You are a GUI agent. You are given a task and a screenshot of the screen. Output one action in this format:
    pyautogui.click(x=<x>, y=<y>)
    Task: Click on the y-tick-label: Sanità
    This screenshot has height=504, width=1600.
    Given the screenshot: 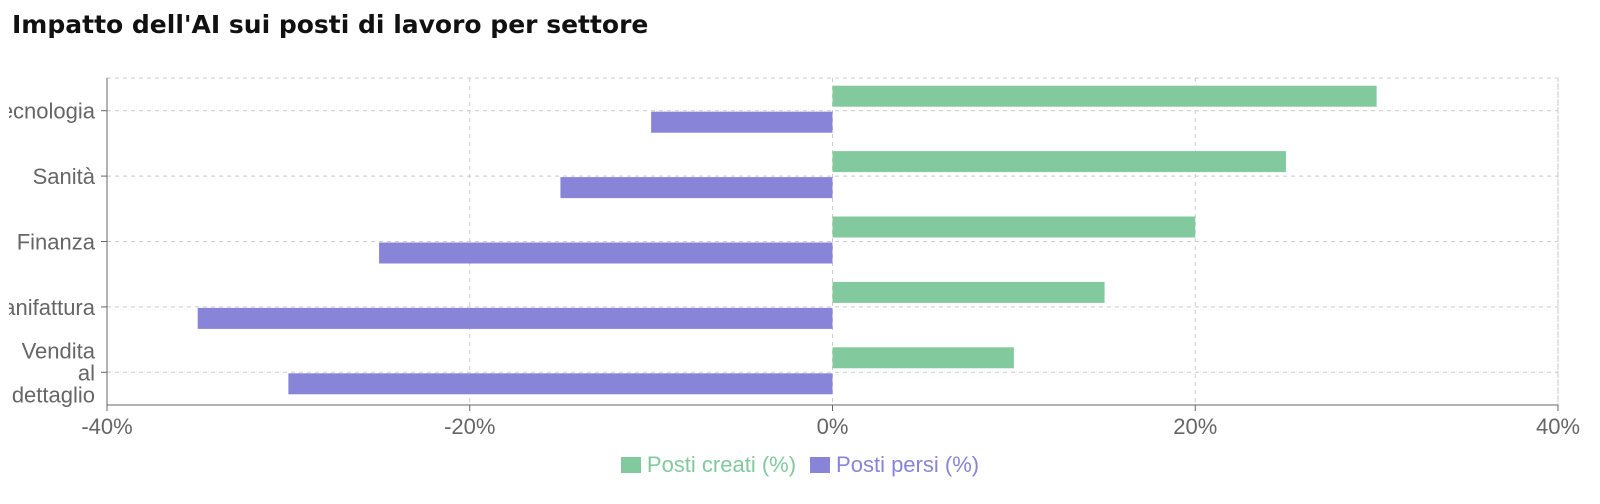 What is the action you would take?
    pyautogui.click(x=64, y=176)
    